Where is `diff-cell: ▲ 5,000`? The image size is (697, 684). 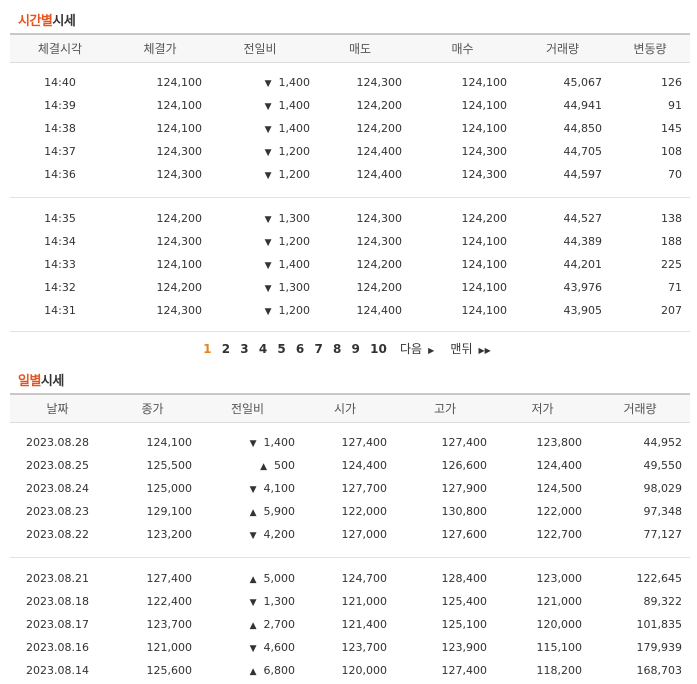 diff-cell: ▲ 5,000 is located at coordinates (247, 578).